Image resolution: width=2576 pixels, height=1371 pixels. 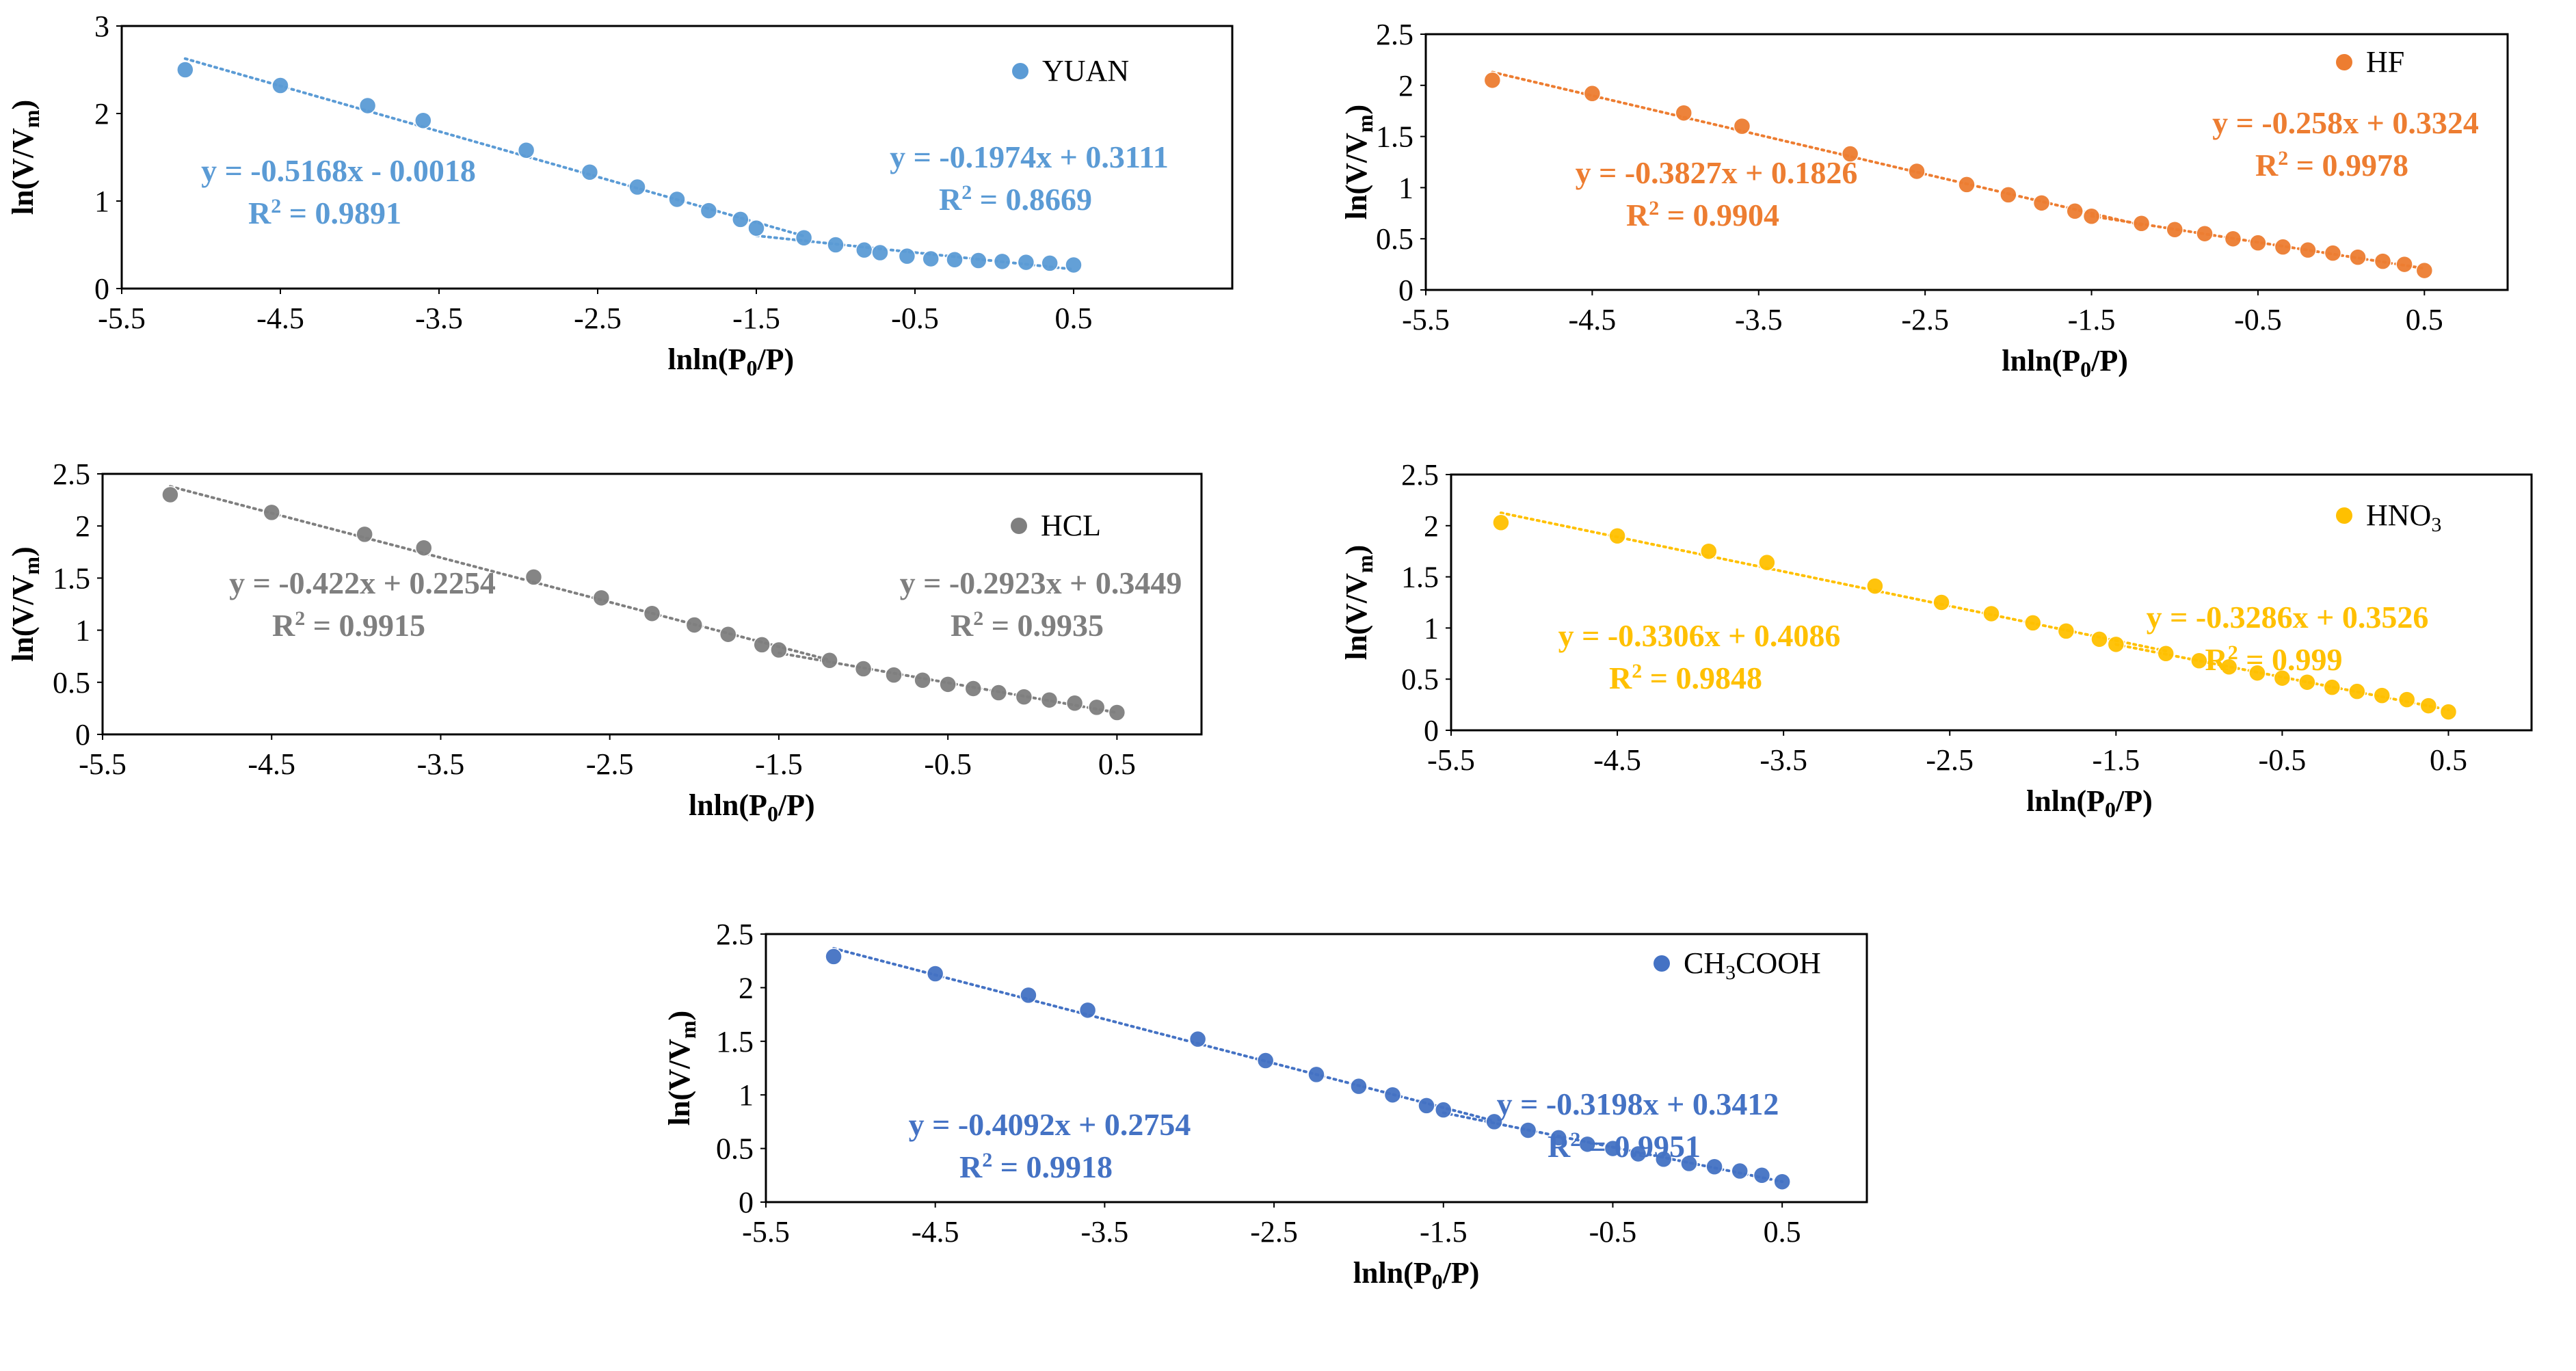 I want to click on fit-r2-2: R2 = 0.8669, so click(x=1015, y=199).